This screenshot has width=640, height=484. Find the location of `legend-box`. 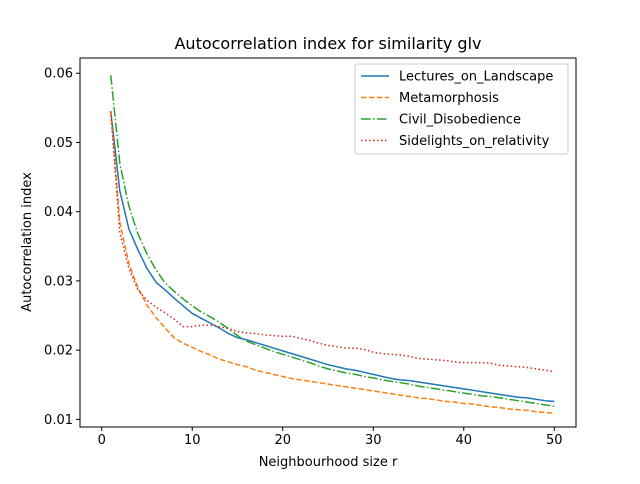

legend-box is located at coordinates (461, 109).